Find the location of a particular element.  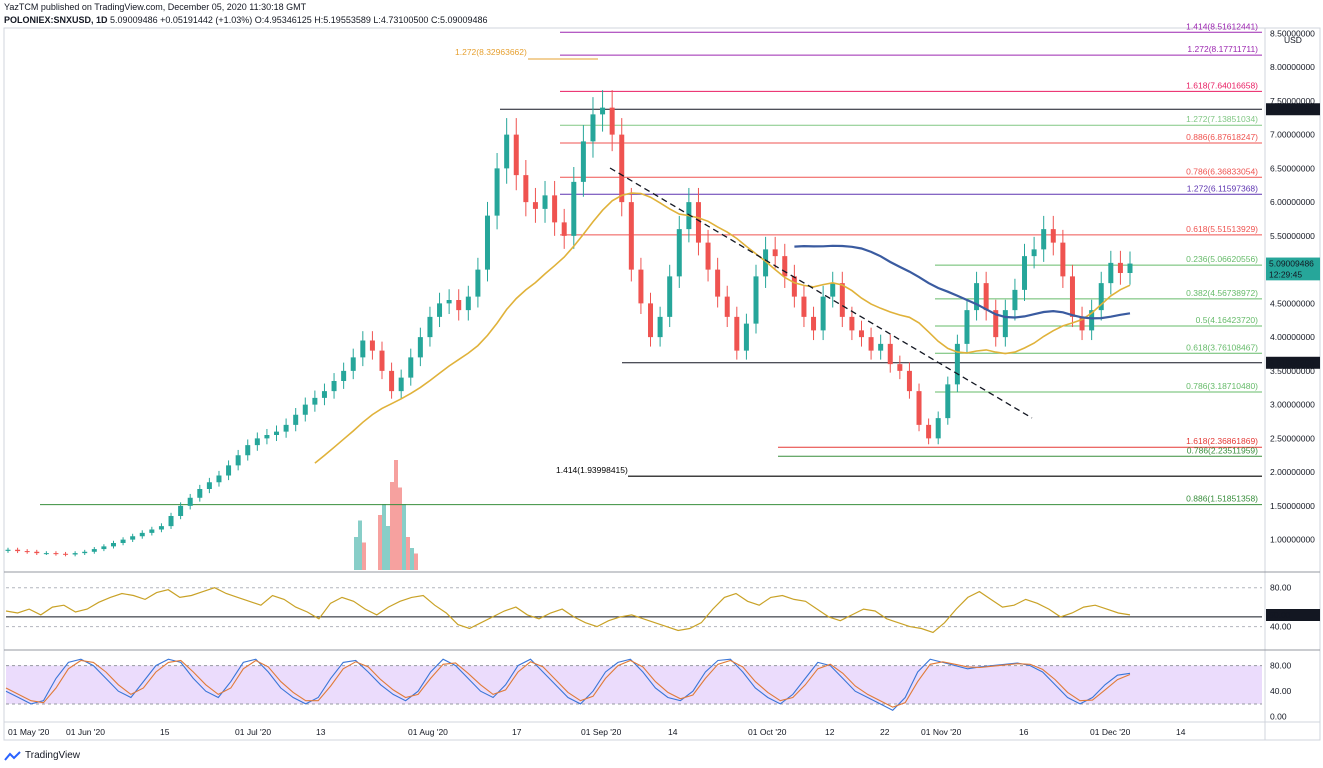

footer-brand: TradingView is located at coordinates (42, 755).